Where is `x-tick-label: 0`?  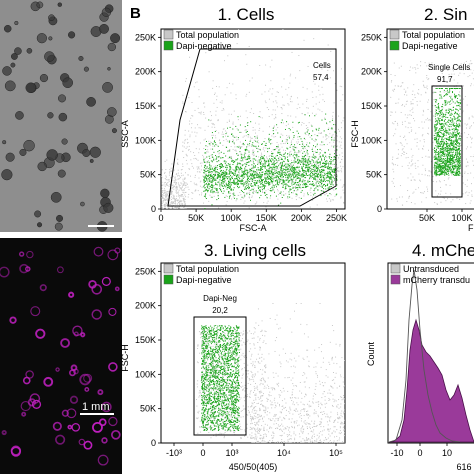 x-tick-label: 0 is located at coordinates (160, 218).